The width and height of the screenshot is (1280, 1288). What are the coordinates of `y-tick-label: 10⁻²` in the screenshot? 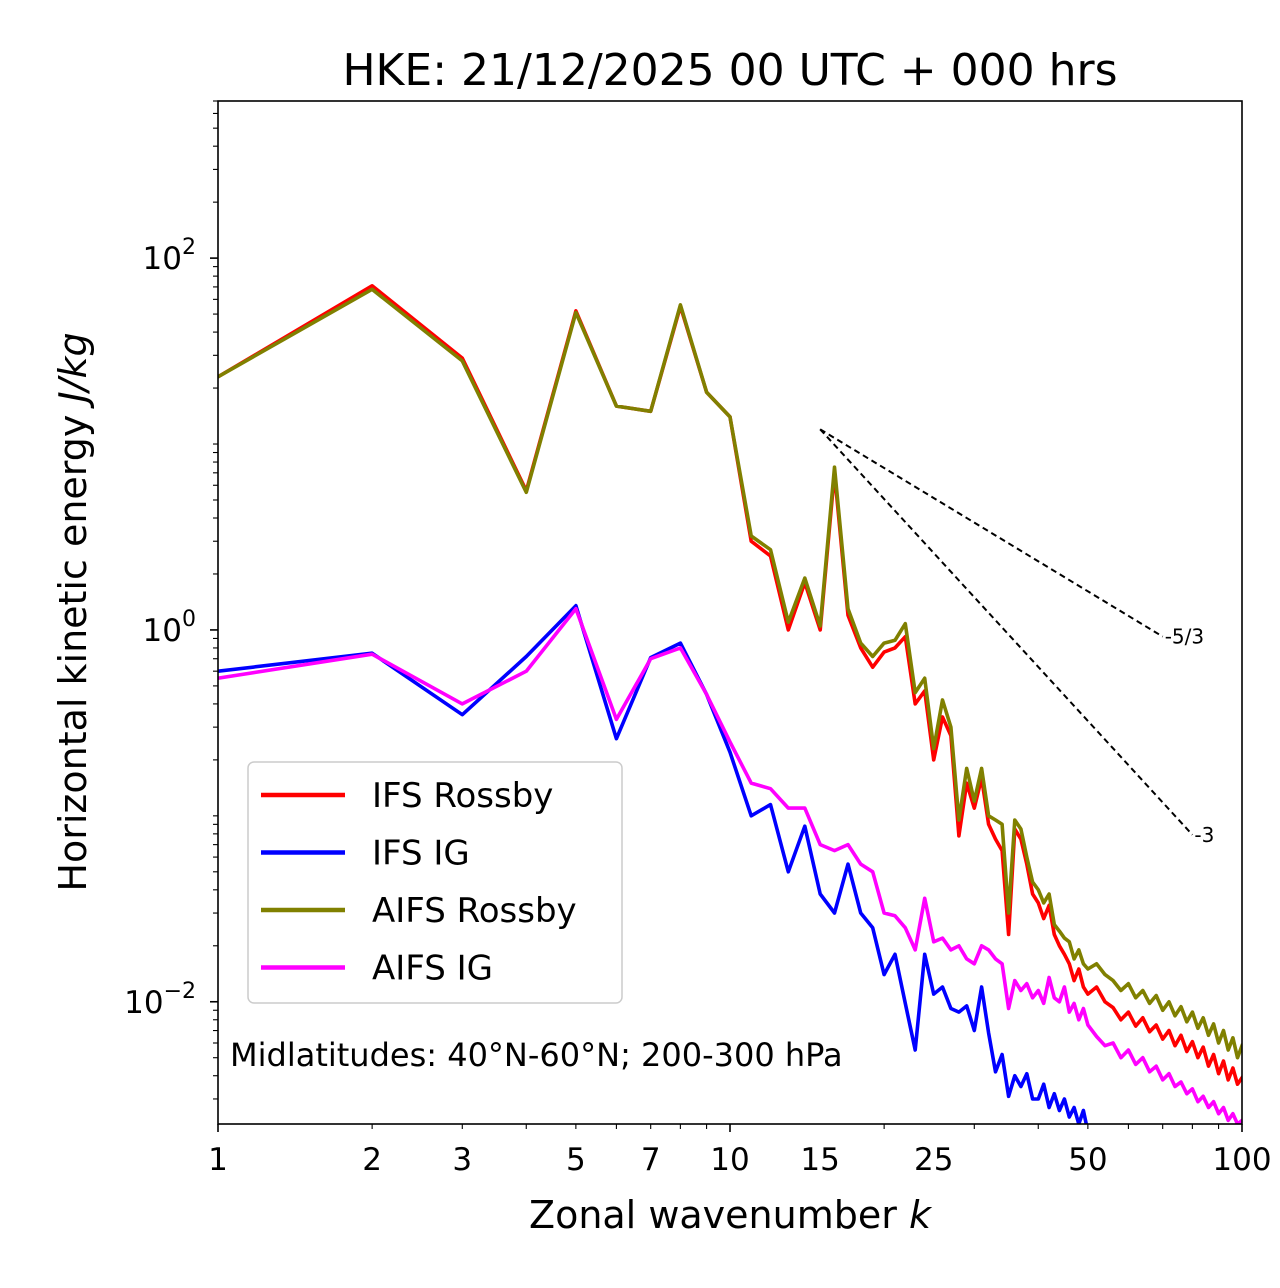 It's located at (160, 1000).